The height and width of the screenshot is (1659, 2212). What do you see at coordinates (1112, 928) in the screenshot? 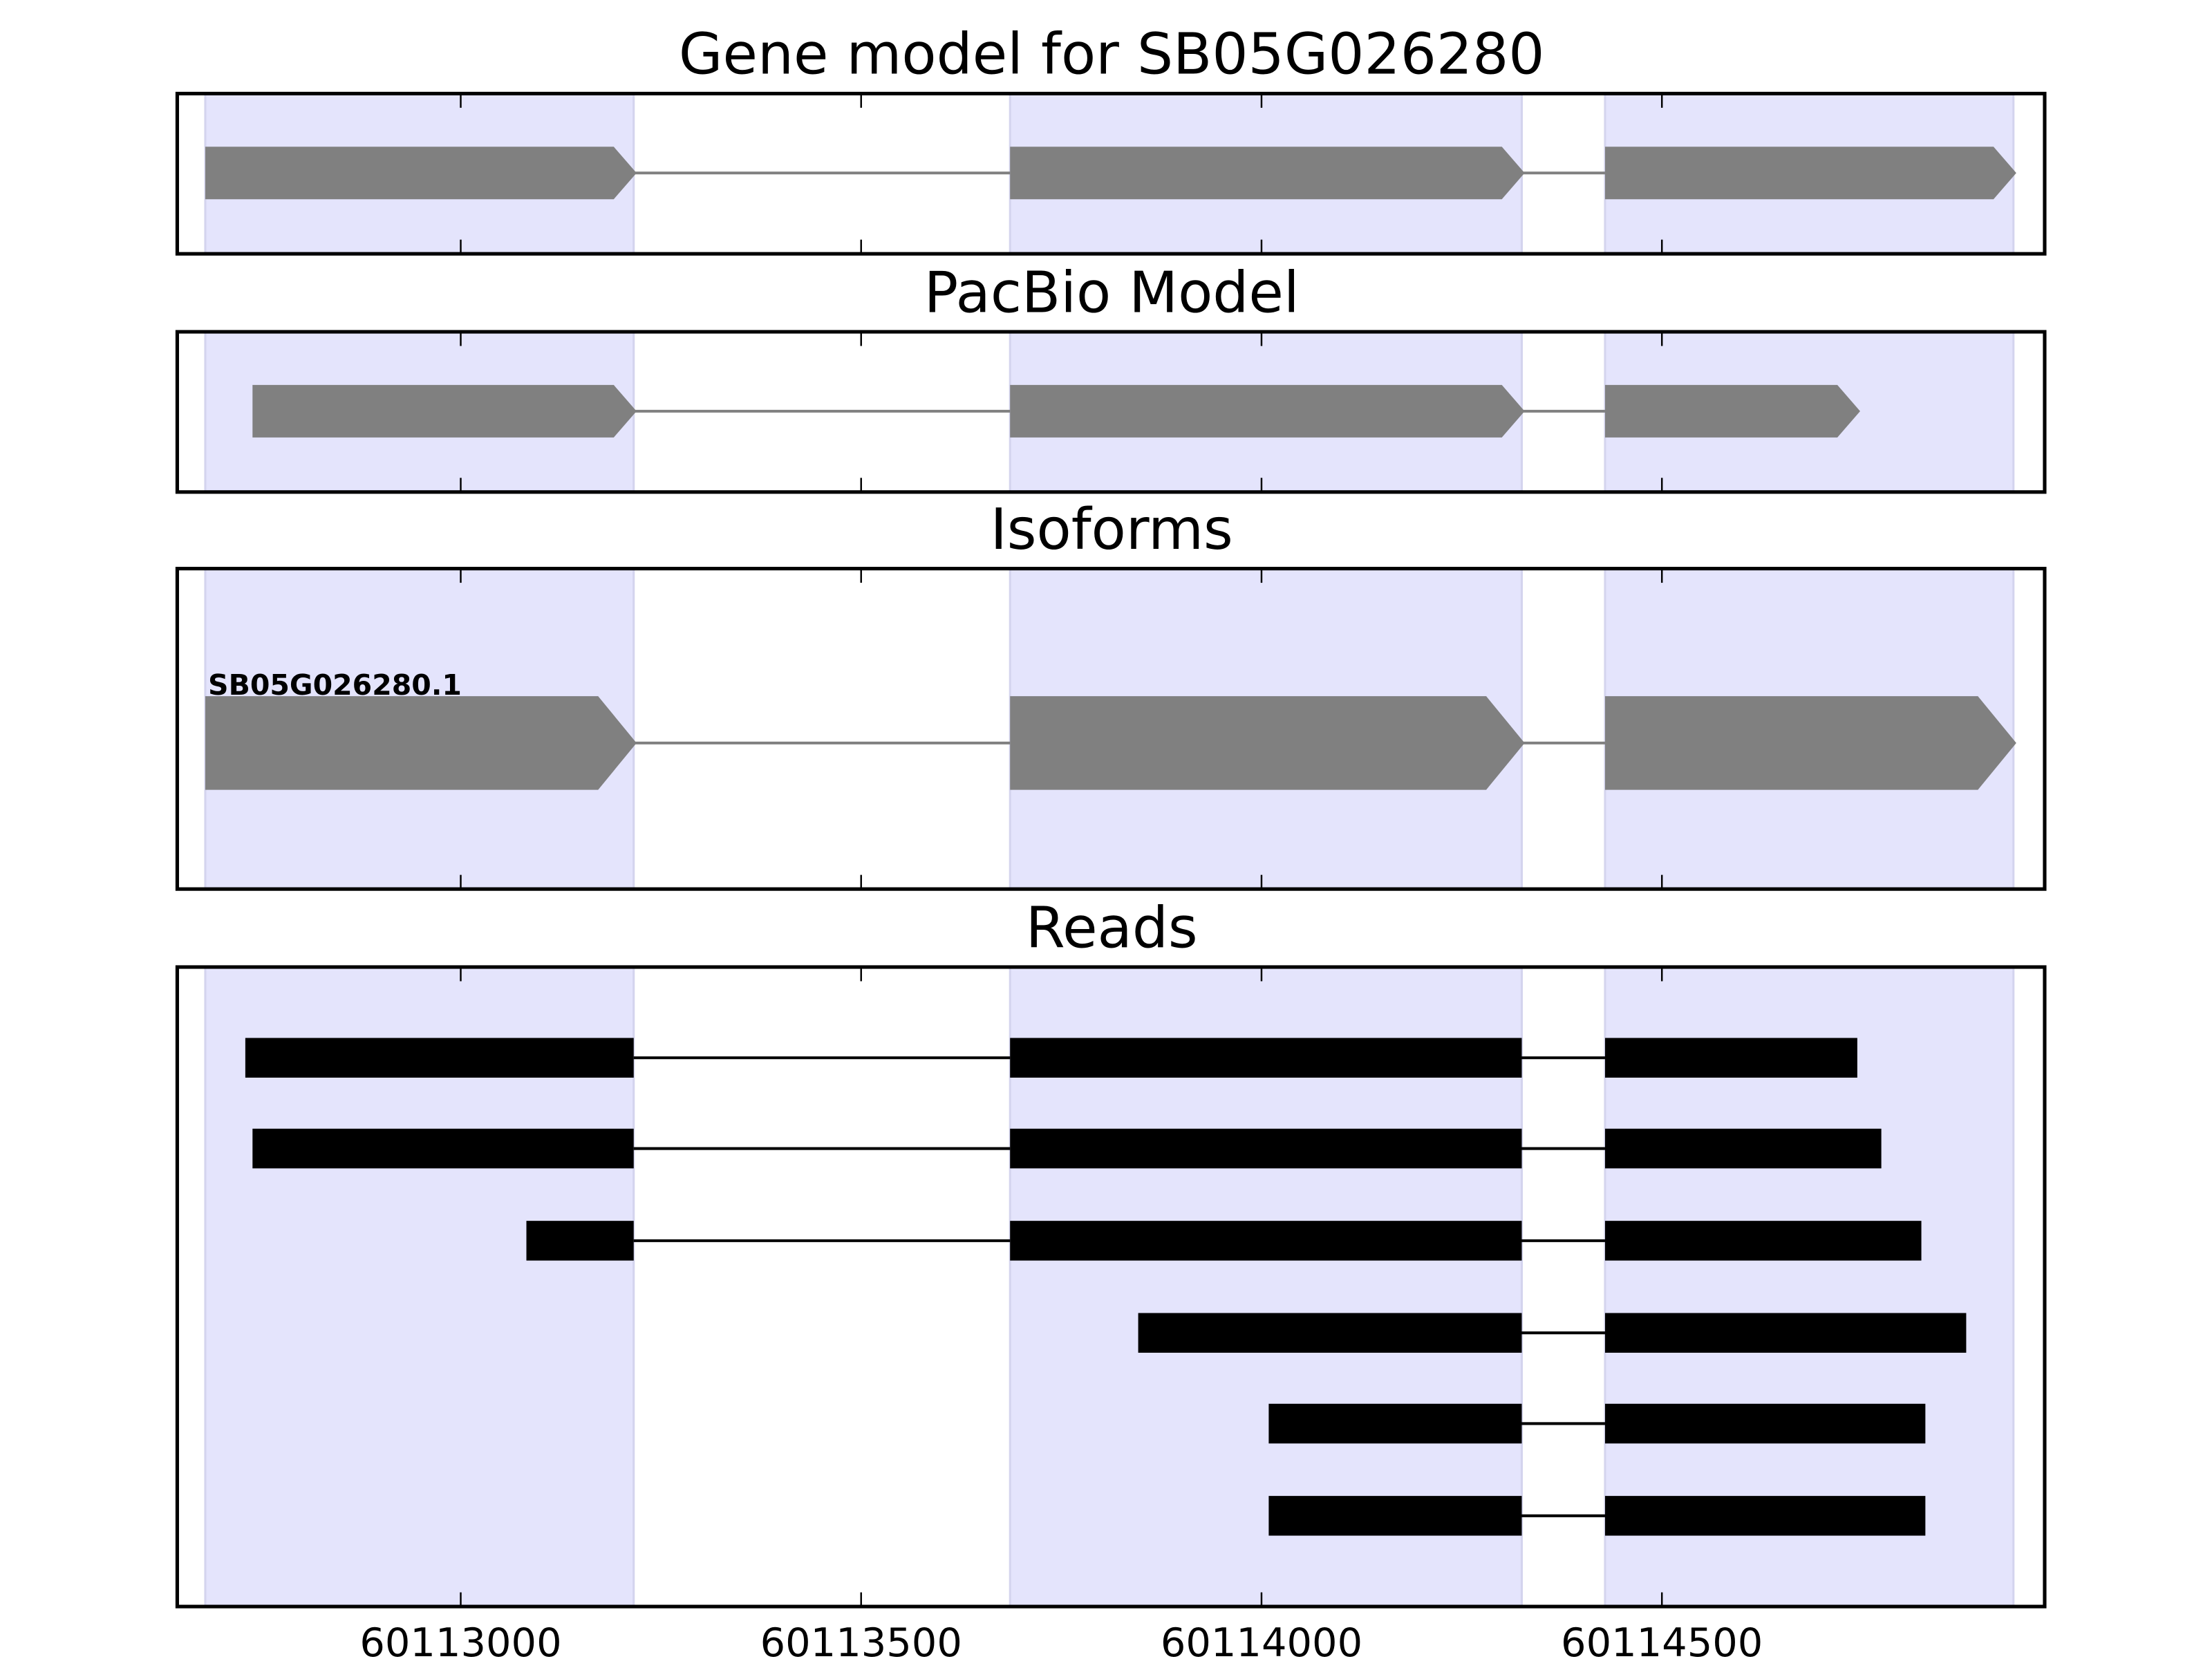
I see `panel-title: Reads` at bounding box center [1112, 928].